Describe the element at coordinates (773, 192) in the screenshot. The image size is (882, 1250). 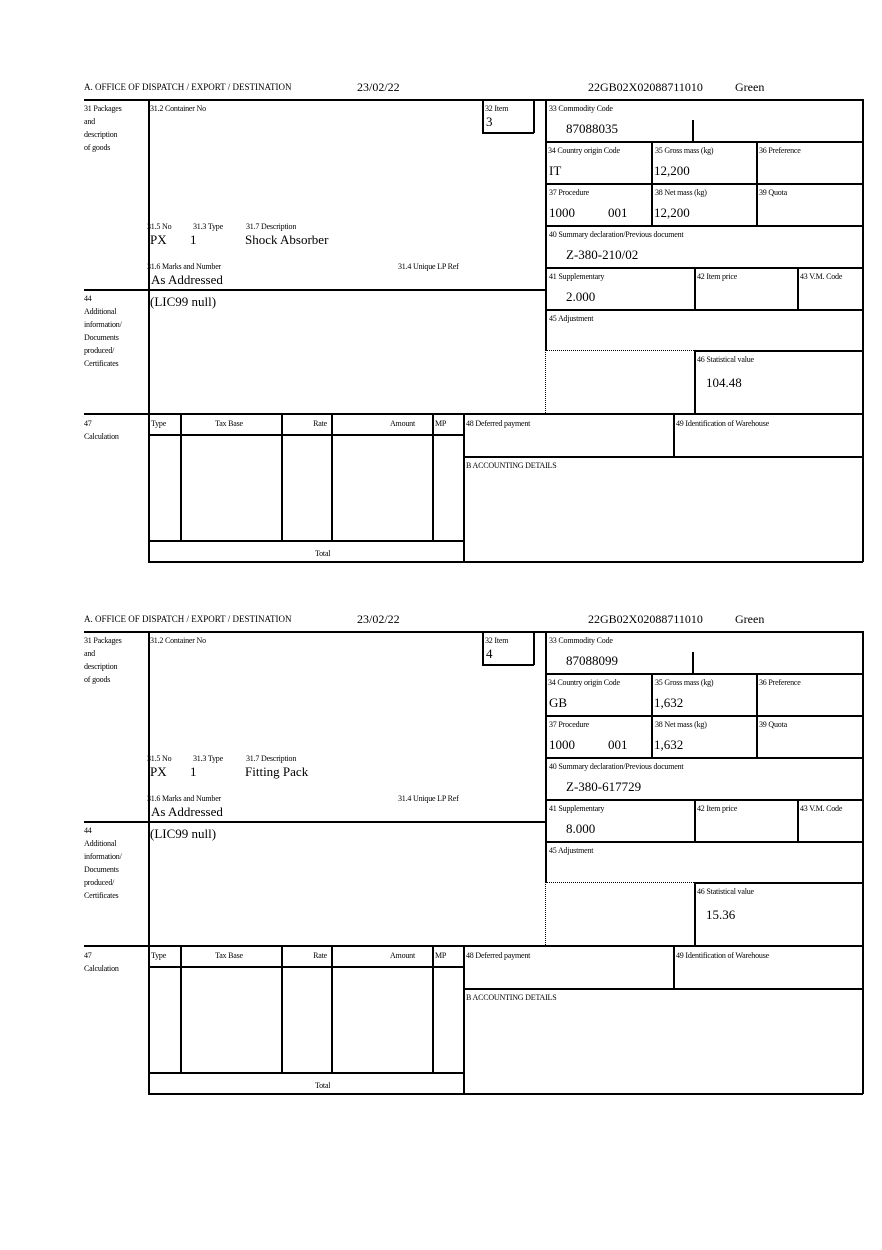
I see `quota-label: 39 Quota` at that location.